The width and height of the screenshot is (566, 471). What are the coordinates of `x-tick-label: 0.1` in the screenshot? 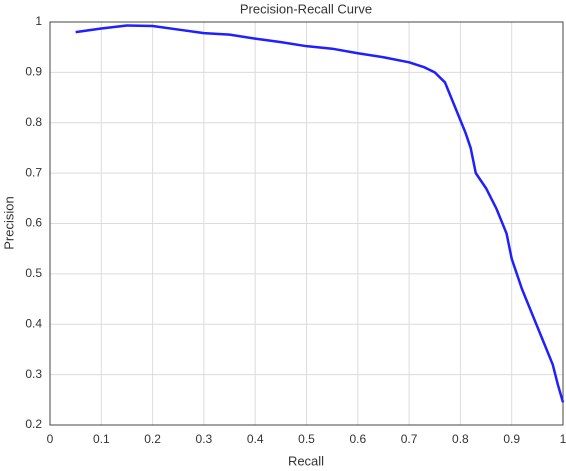 It's located at (101, 439).